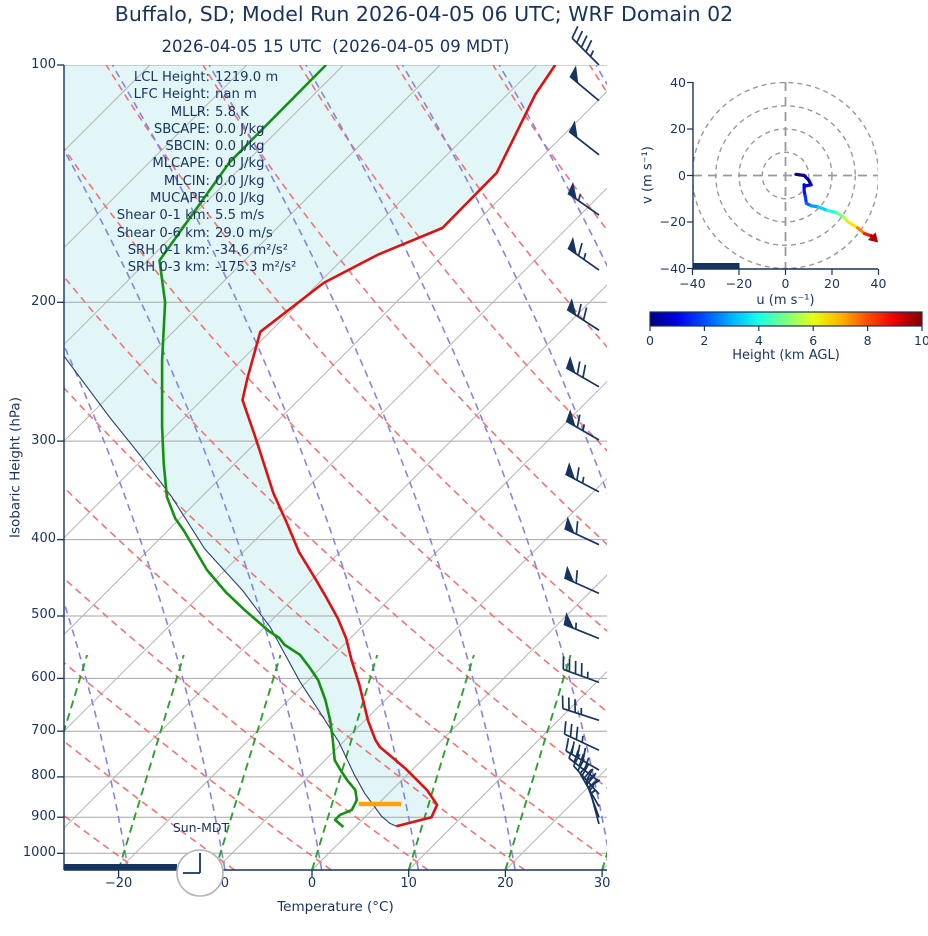 The height and width of the screenshot is (936, 928). I want to click on wind-barb-column, so click(581, 425).